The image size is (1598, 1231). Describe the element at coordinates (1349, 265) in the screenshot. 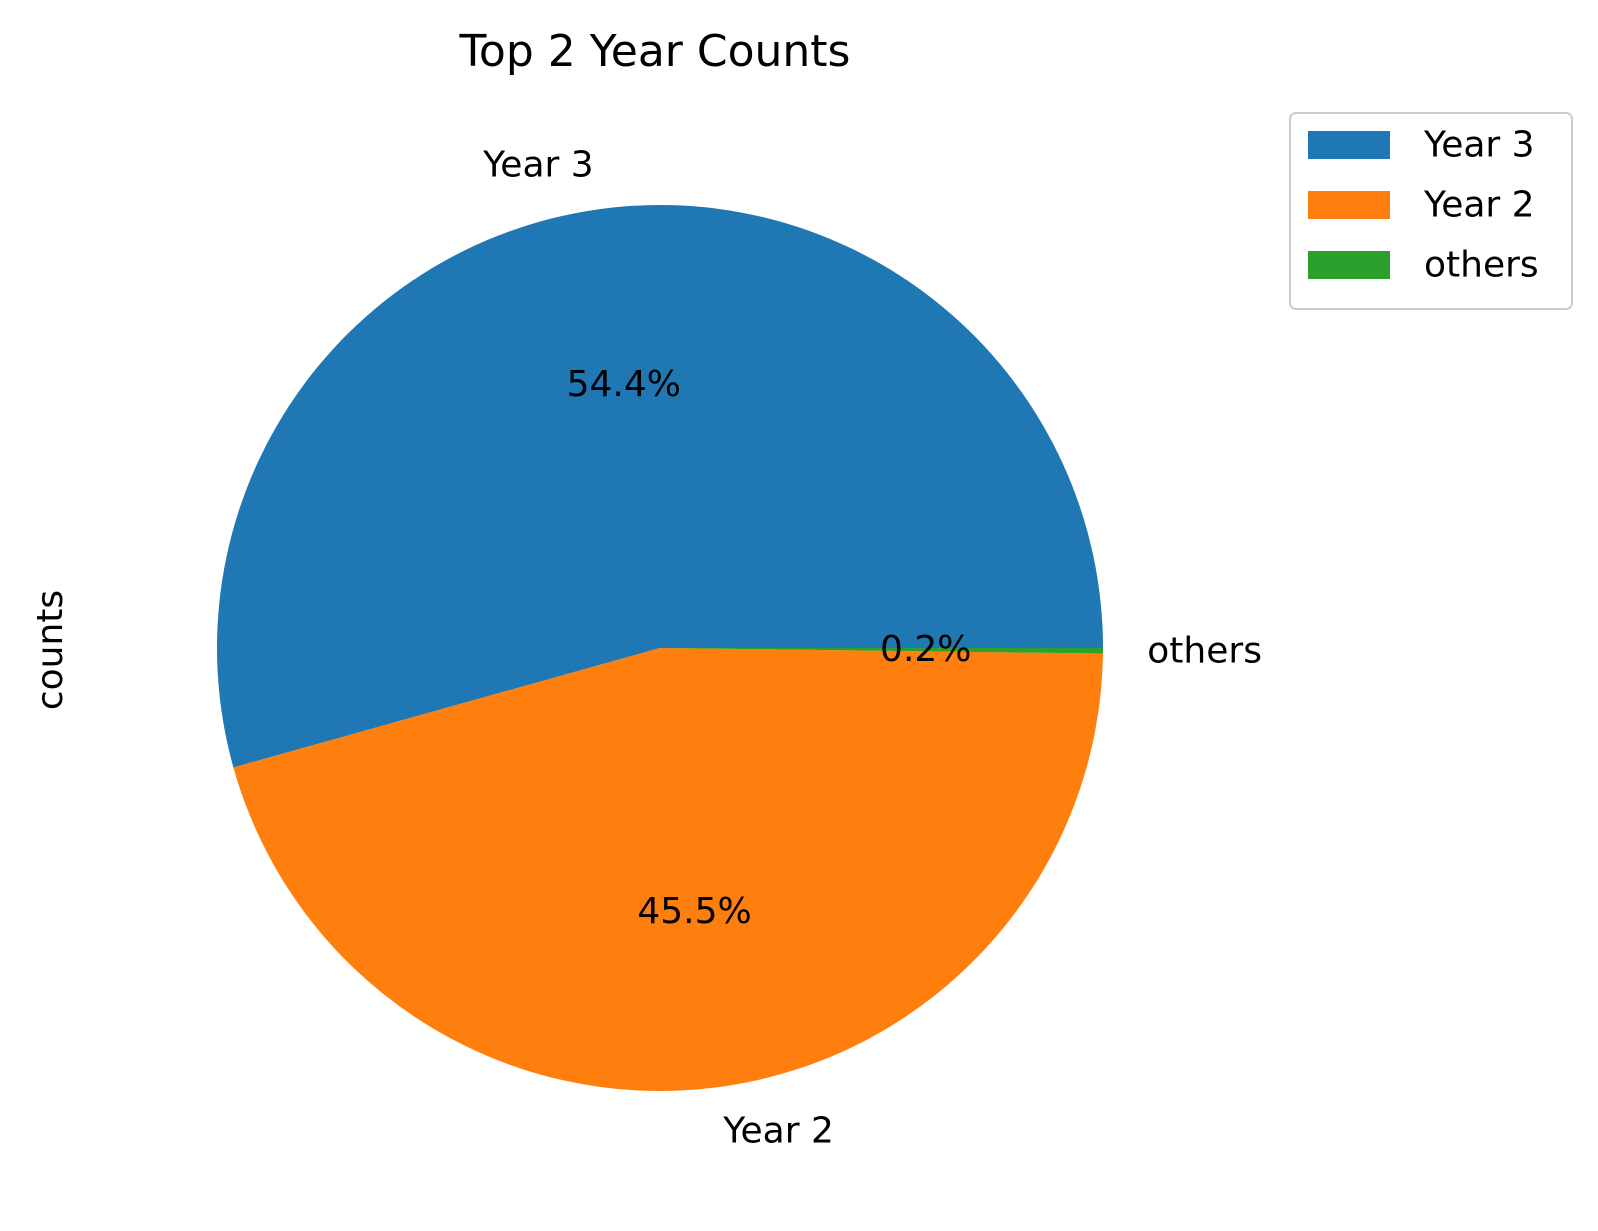

I see `legend-swatch-others` at that location.